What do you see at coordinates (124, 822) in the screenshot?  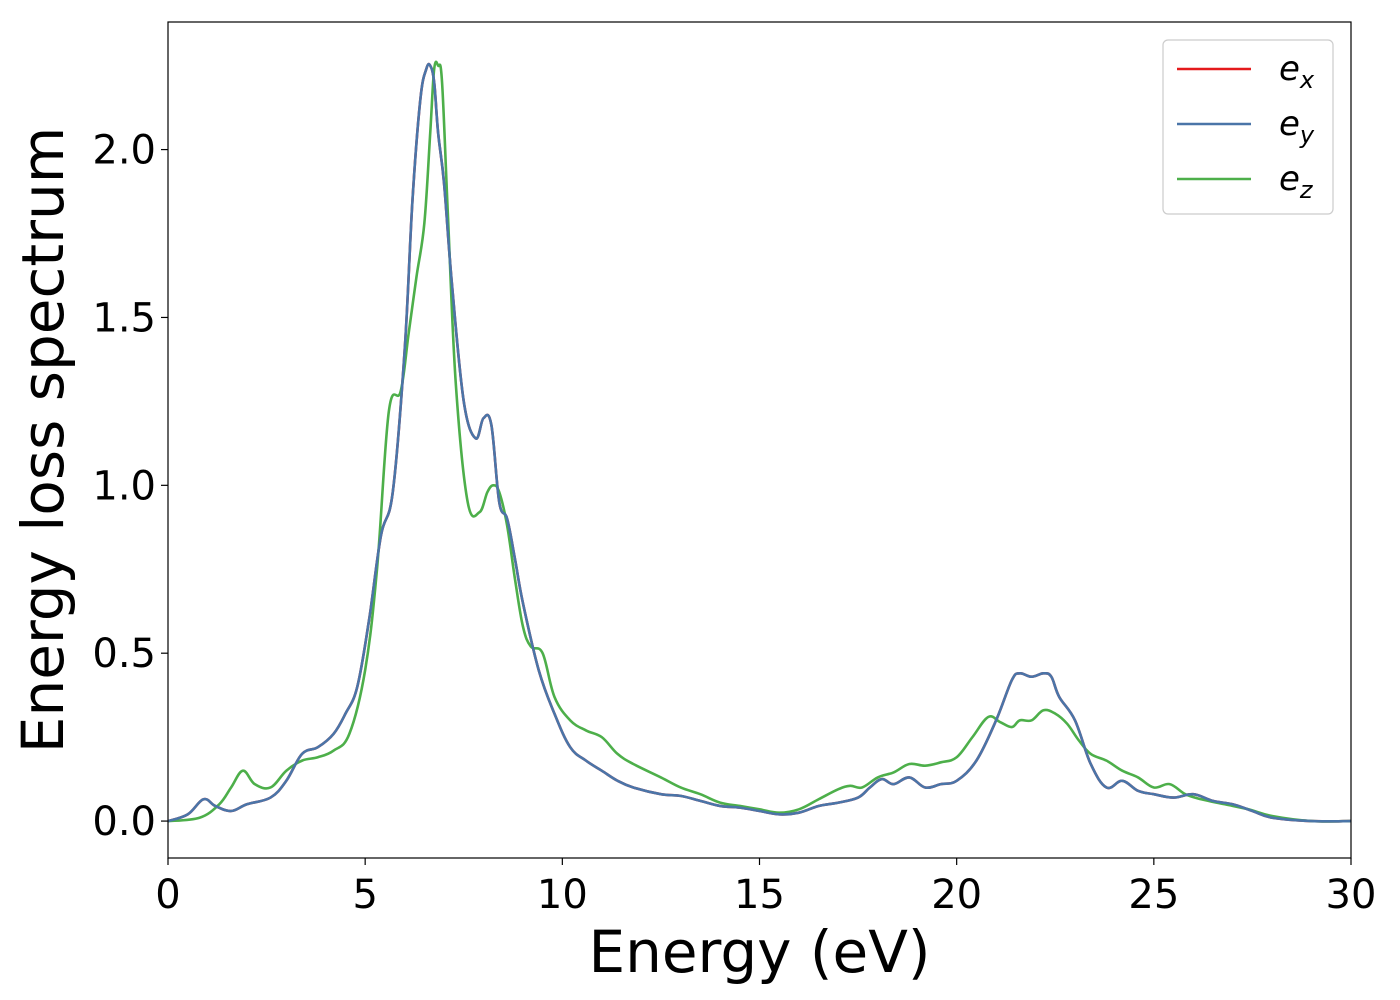 I see `y-tick-label: 0.0` at bounding box center [124, 822].